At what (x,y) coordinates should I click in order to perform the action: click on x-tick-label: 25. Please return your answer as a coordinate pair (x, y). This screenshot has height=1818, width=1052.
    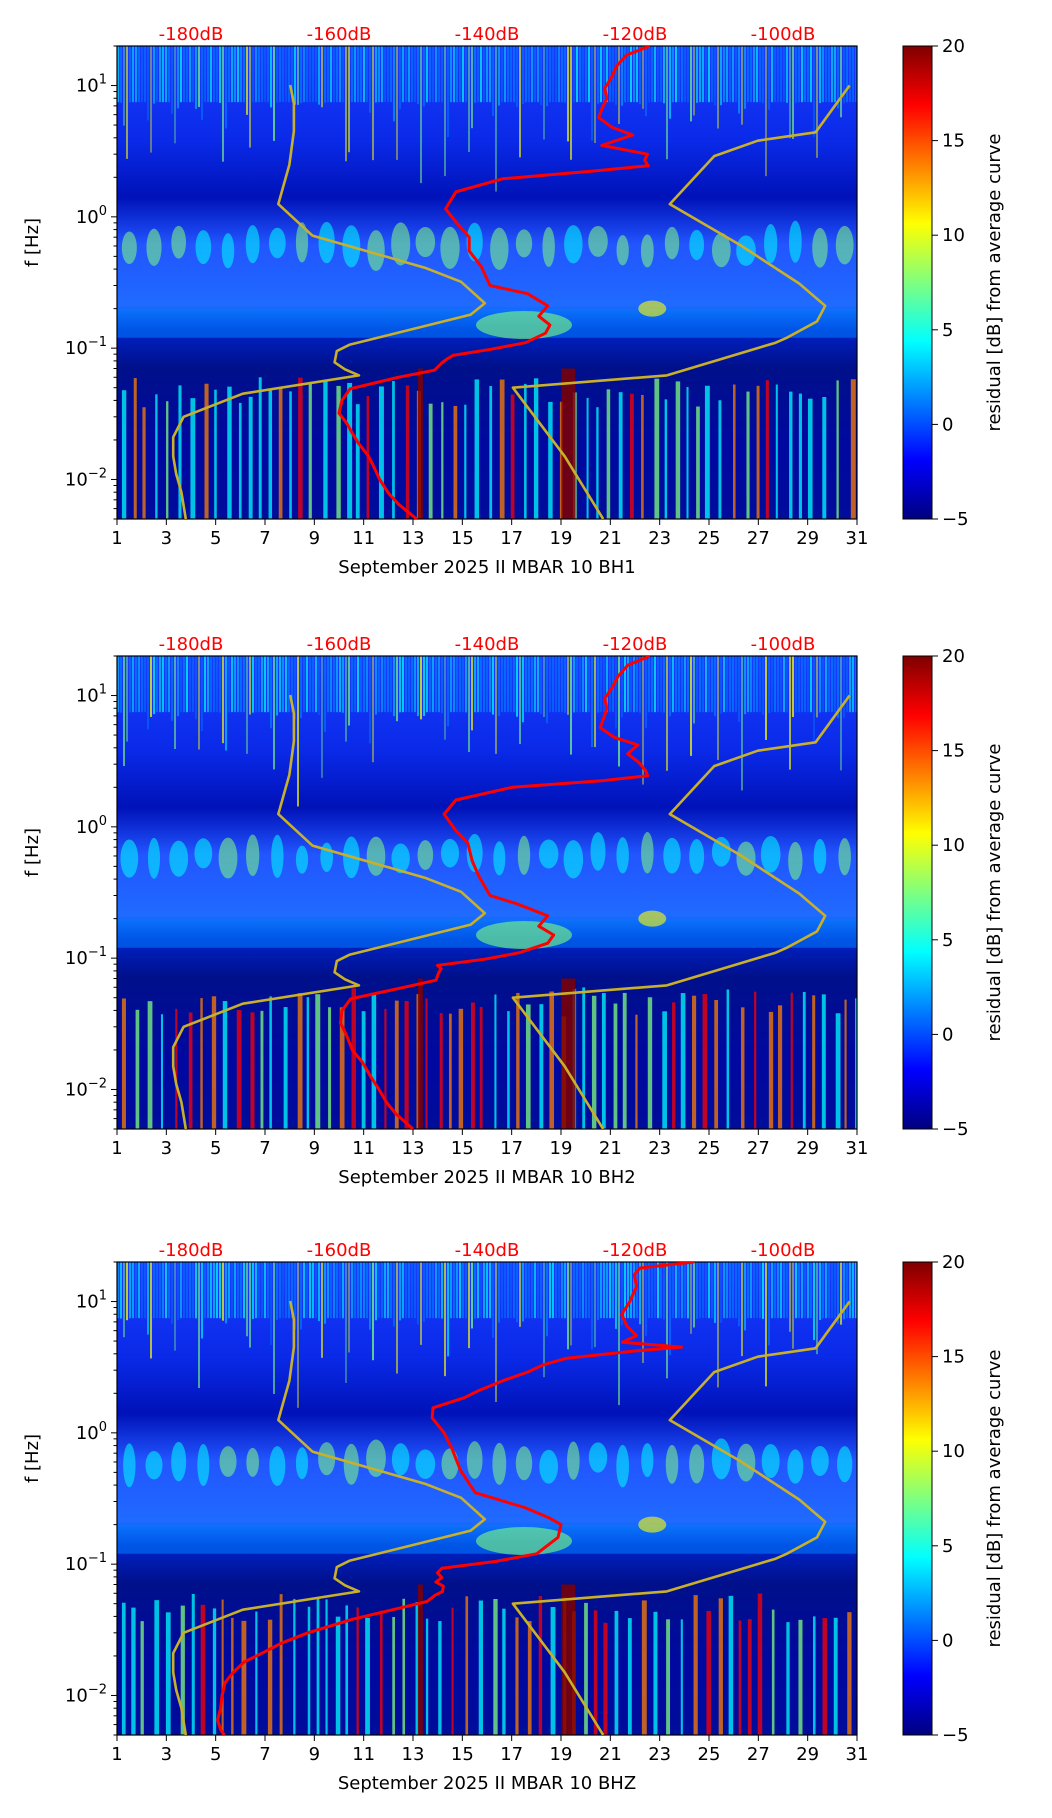
    Looking at the image, I should click on (709, 1148).